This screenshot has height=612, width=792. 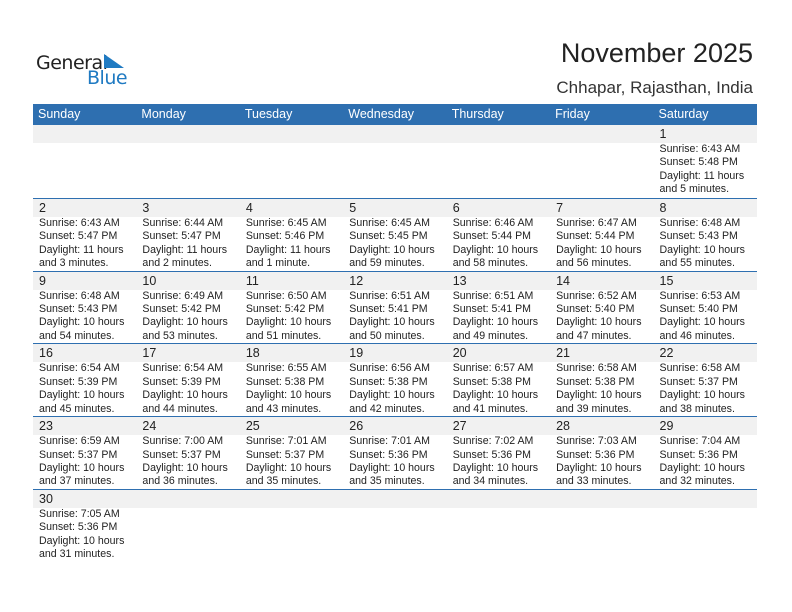 What do you see at coordinates (107, 78) in the screenshot?
I see `logo-text-blue: Blue` at bounding box center [107, 78].